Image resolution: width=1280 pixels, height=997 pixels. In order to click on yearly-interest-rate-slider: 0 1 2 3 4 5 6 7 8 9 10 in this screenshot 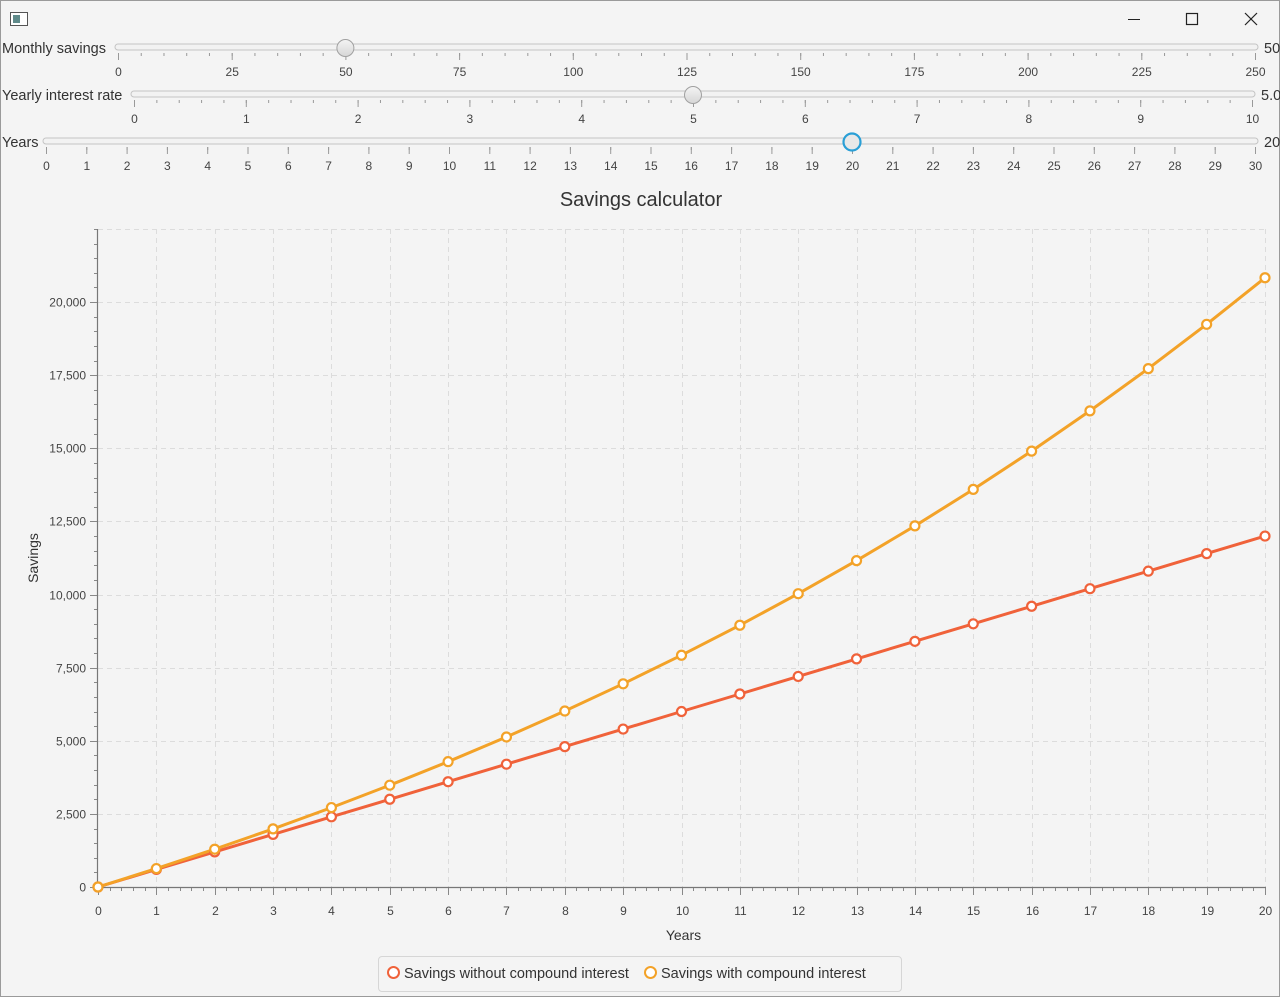, I will do `click(640, 110)`.